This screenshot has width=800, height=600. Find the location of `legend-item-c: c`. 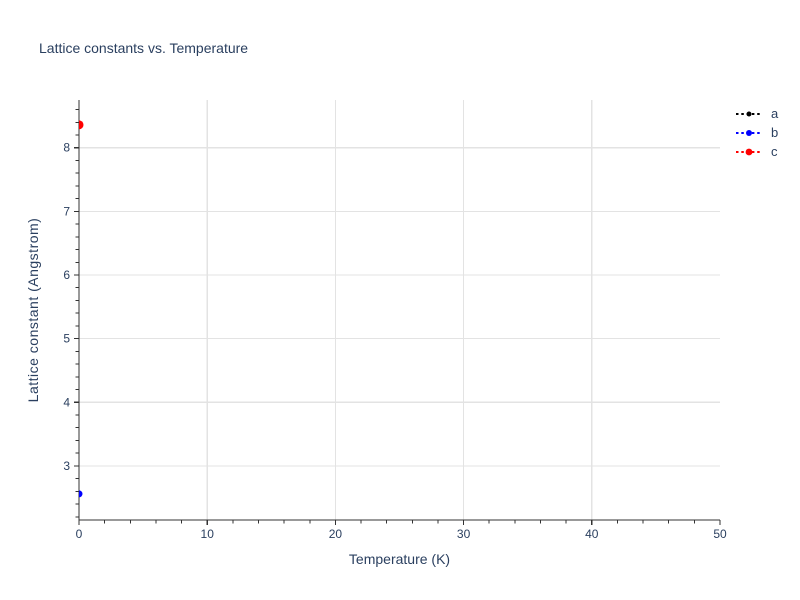

legend-item-c: c is located at coordinates (756, 151).